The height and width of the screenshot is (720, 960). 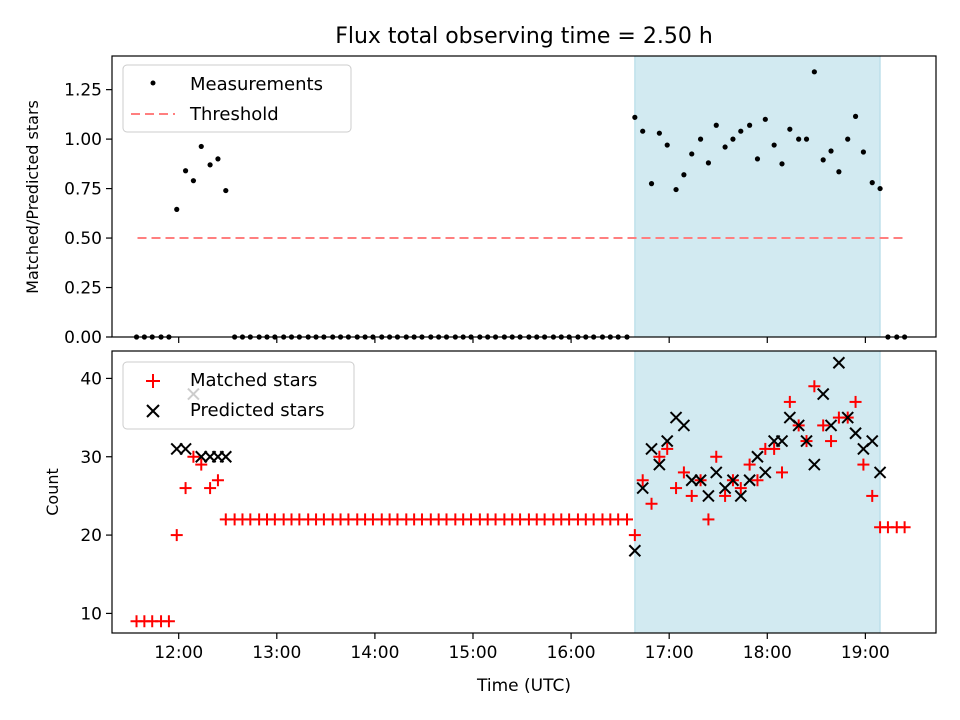 I want to click on x-tick-label: 12:00, so click(x=178, y=653).